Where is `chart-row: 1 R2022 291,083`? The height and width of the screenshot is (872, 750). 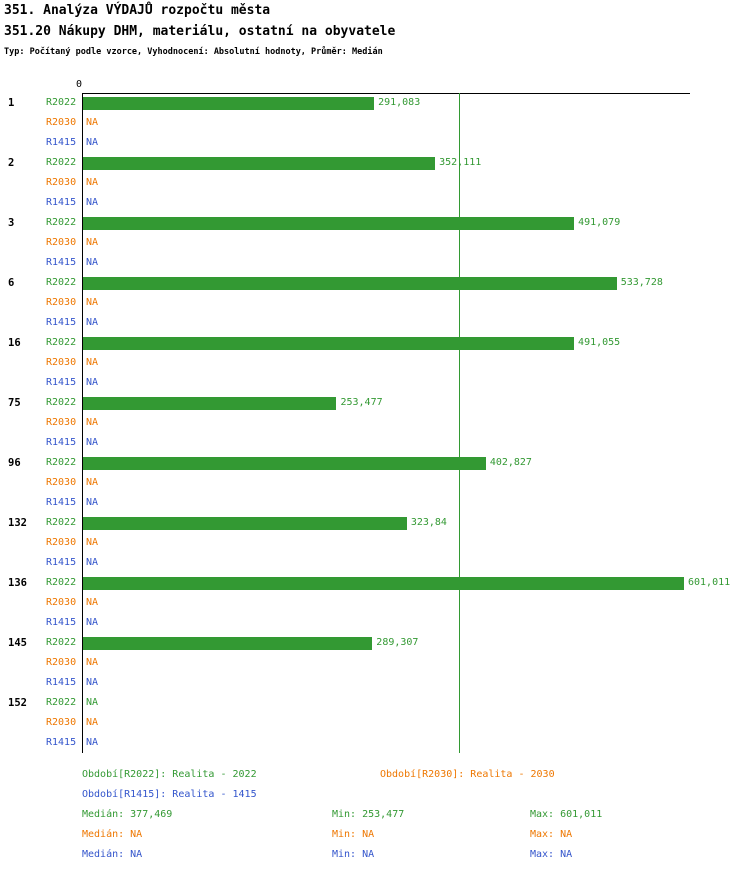
chart-row: 1 R2022 291,083 is located at coordinates (375, 103).